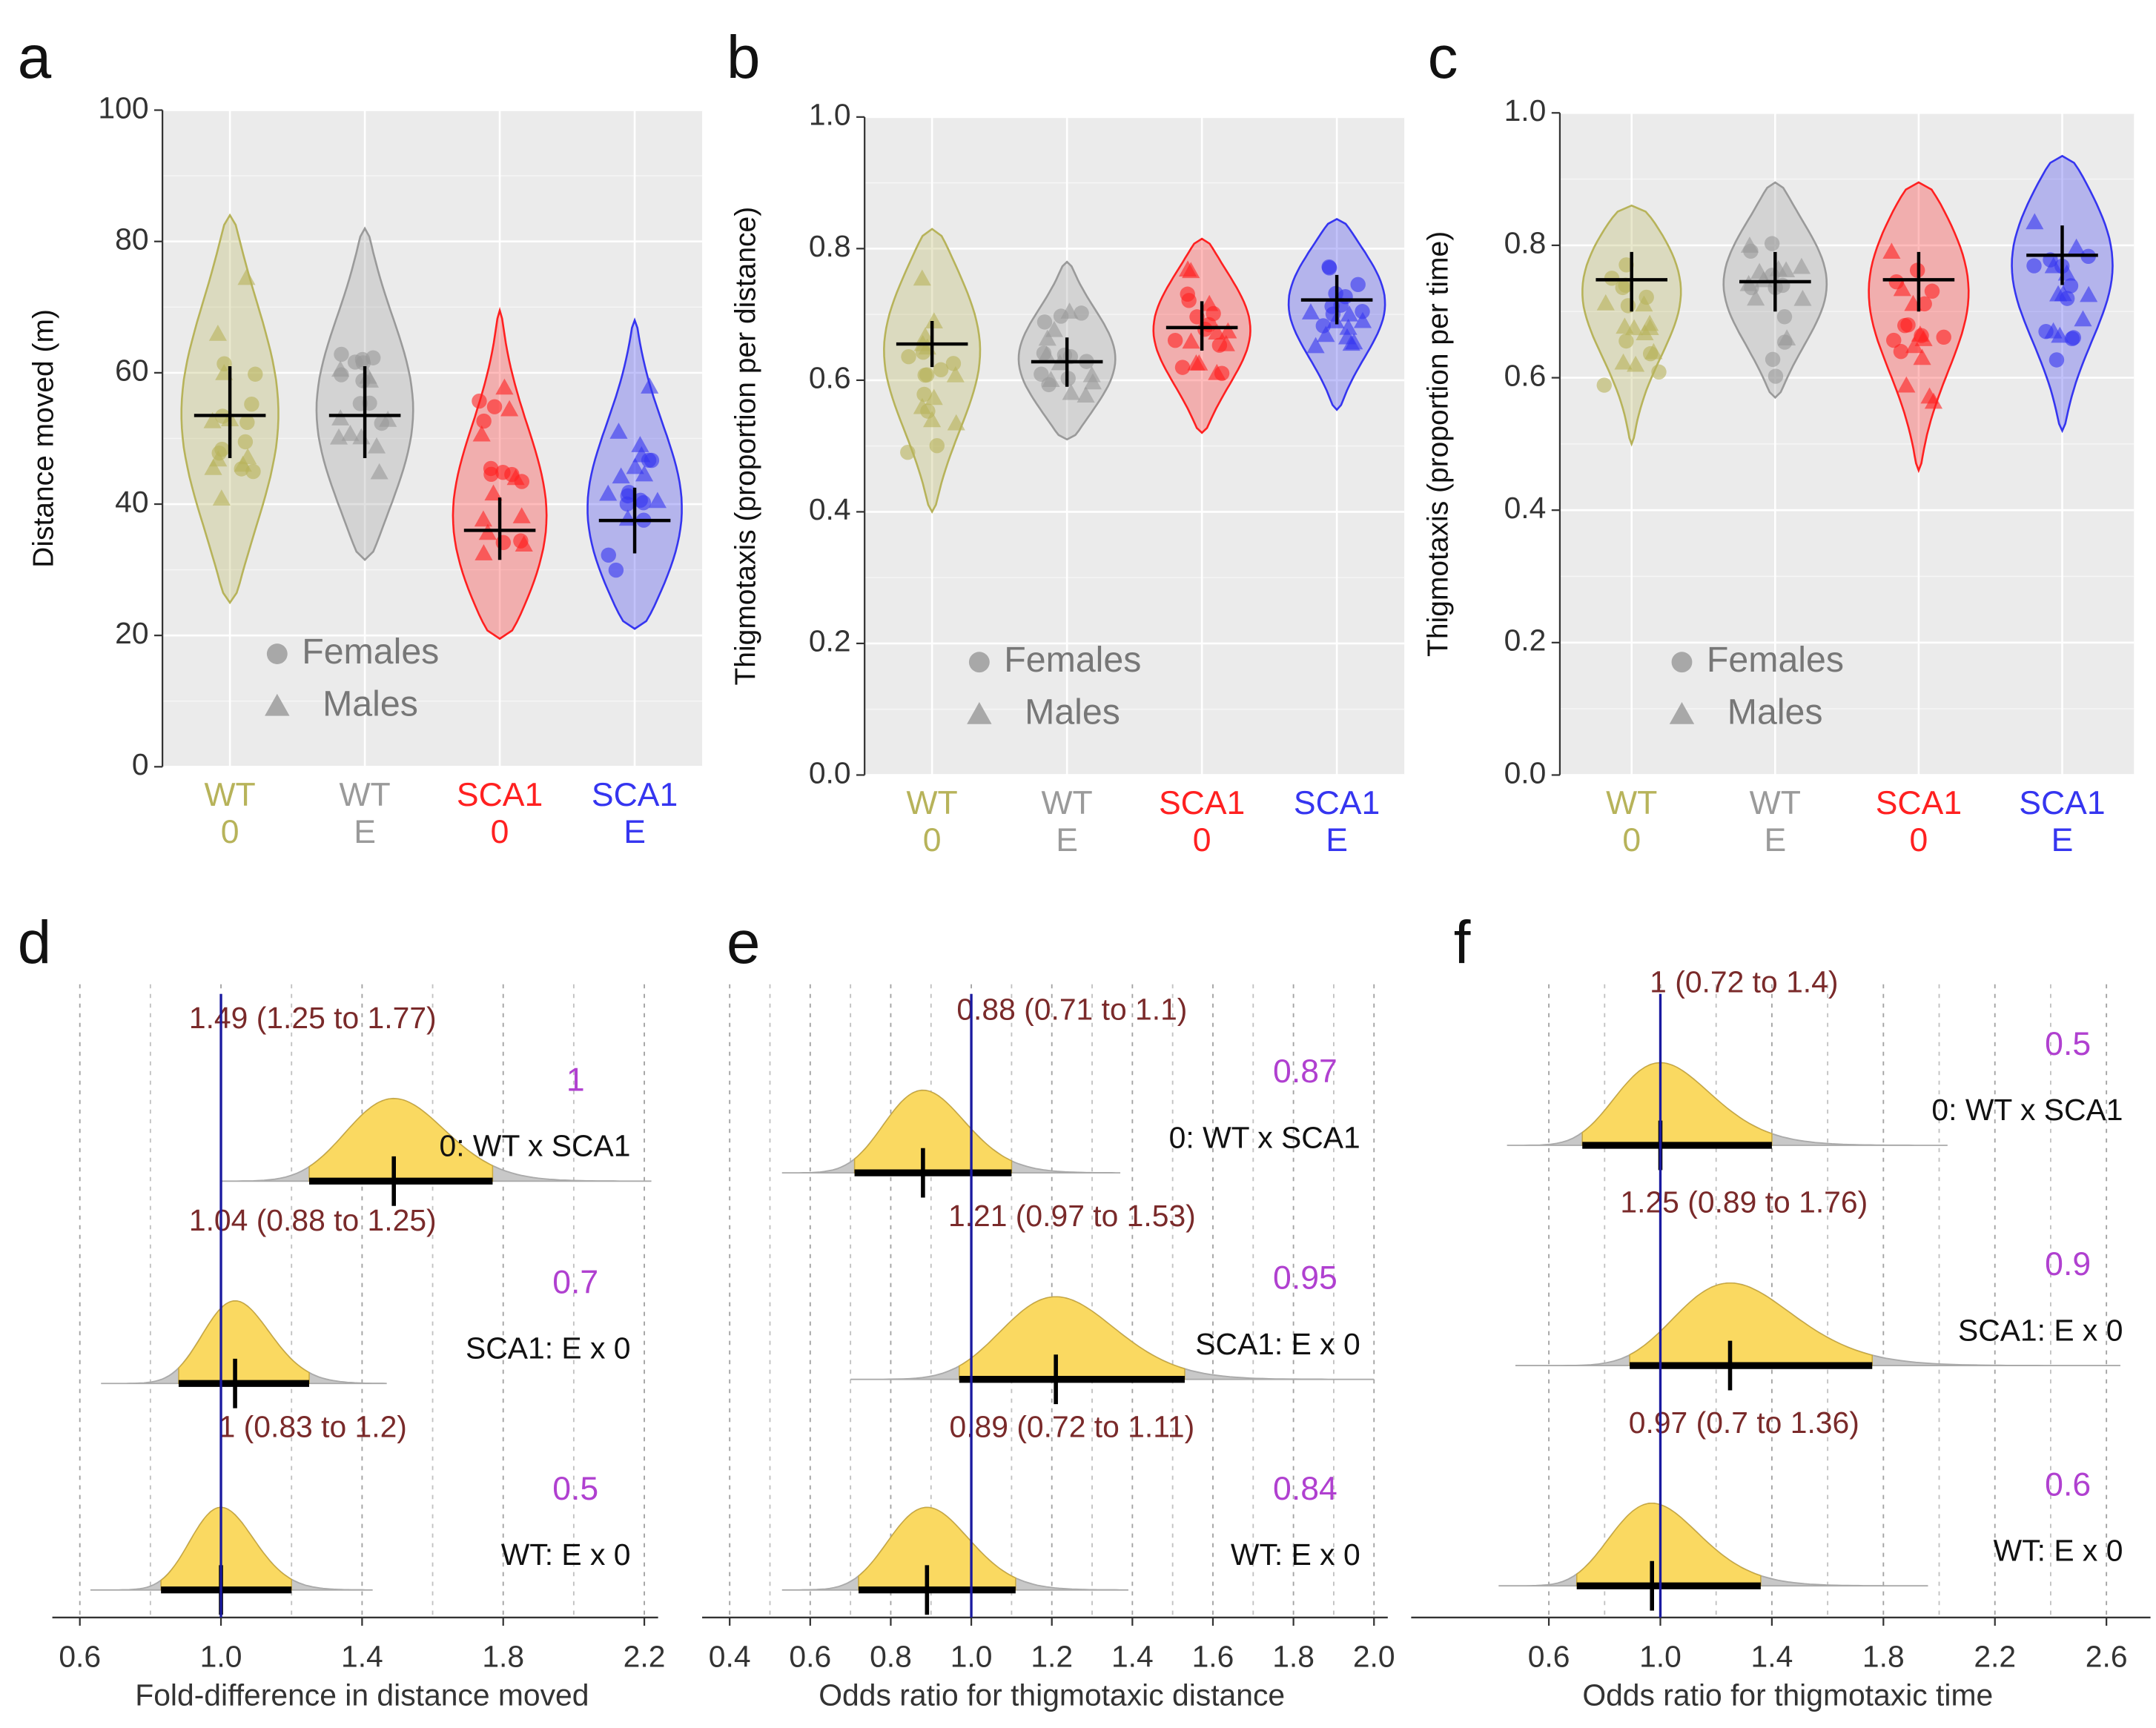 The image size is (2156, 1728). I want to click on x-tick-label: 2.0, so click(1374, 1656).